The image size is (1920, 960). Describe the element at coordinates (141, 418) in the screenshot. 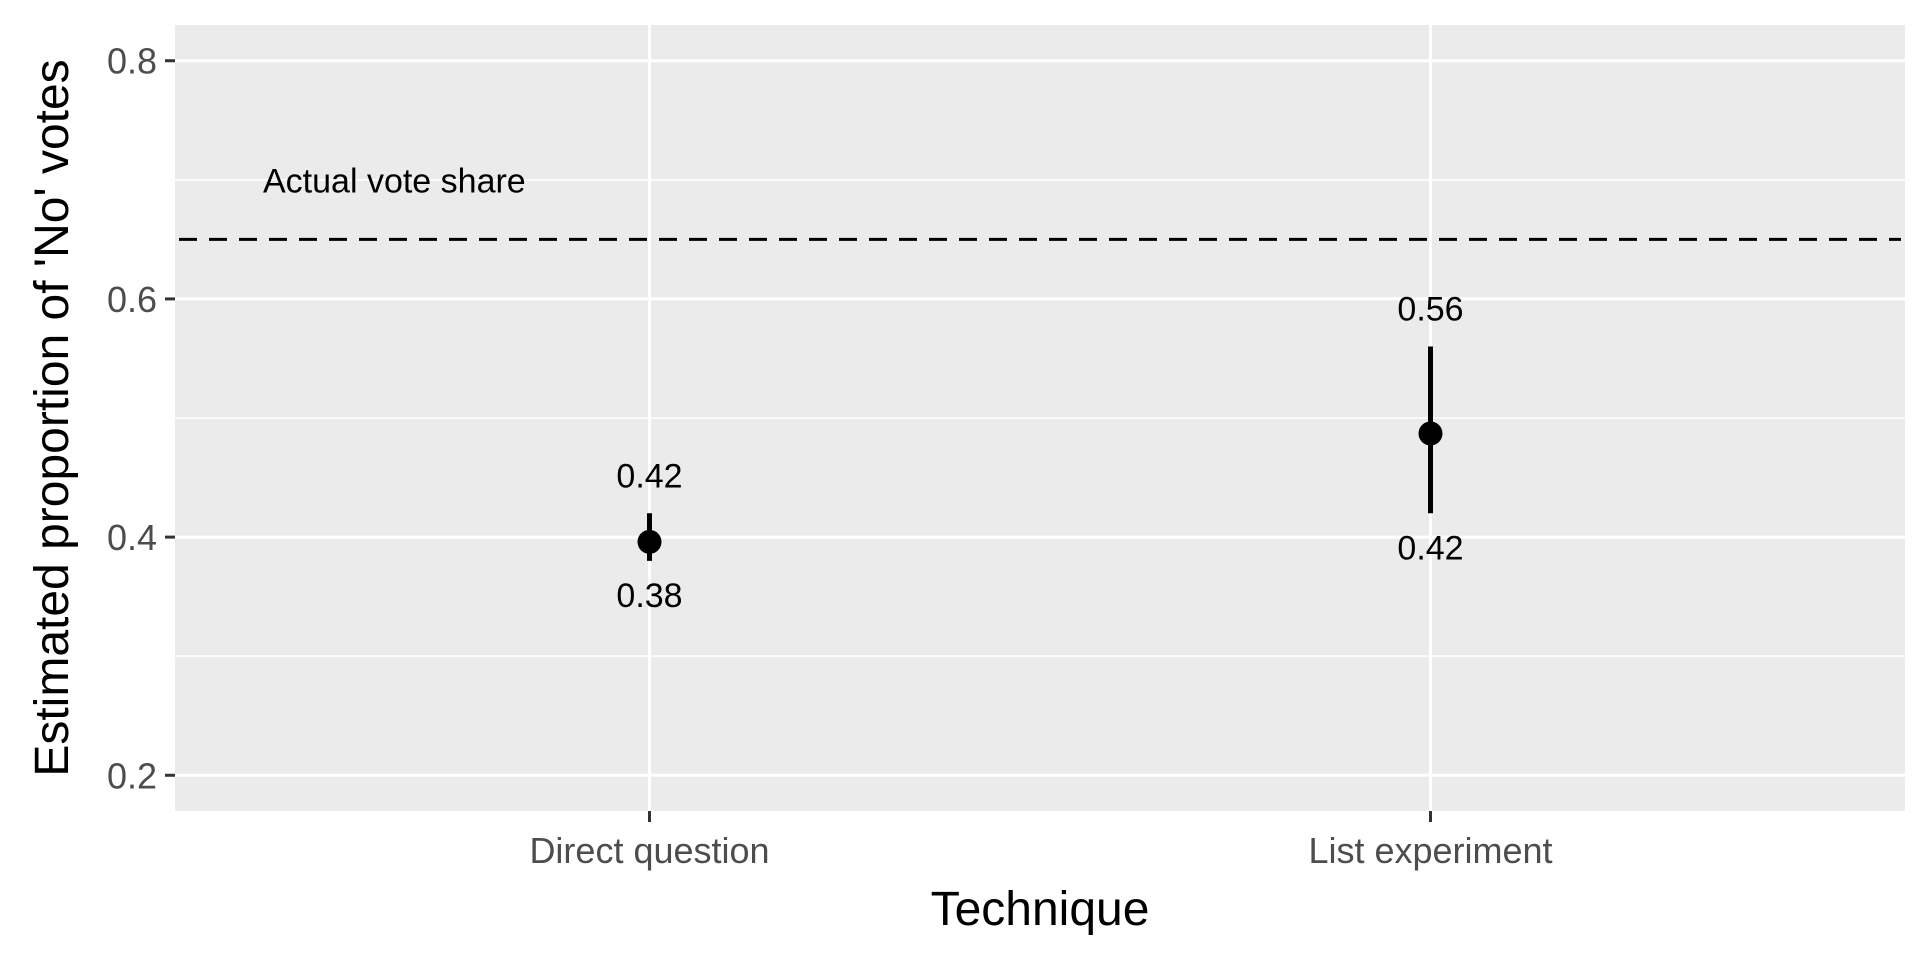

I see `y-axis: 0.2 0.4 0.6 0.8` at that location.